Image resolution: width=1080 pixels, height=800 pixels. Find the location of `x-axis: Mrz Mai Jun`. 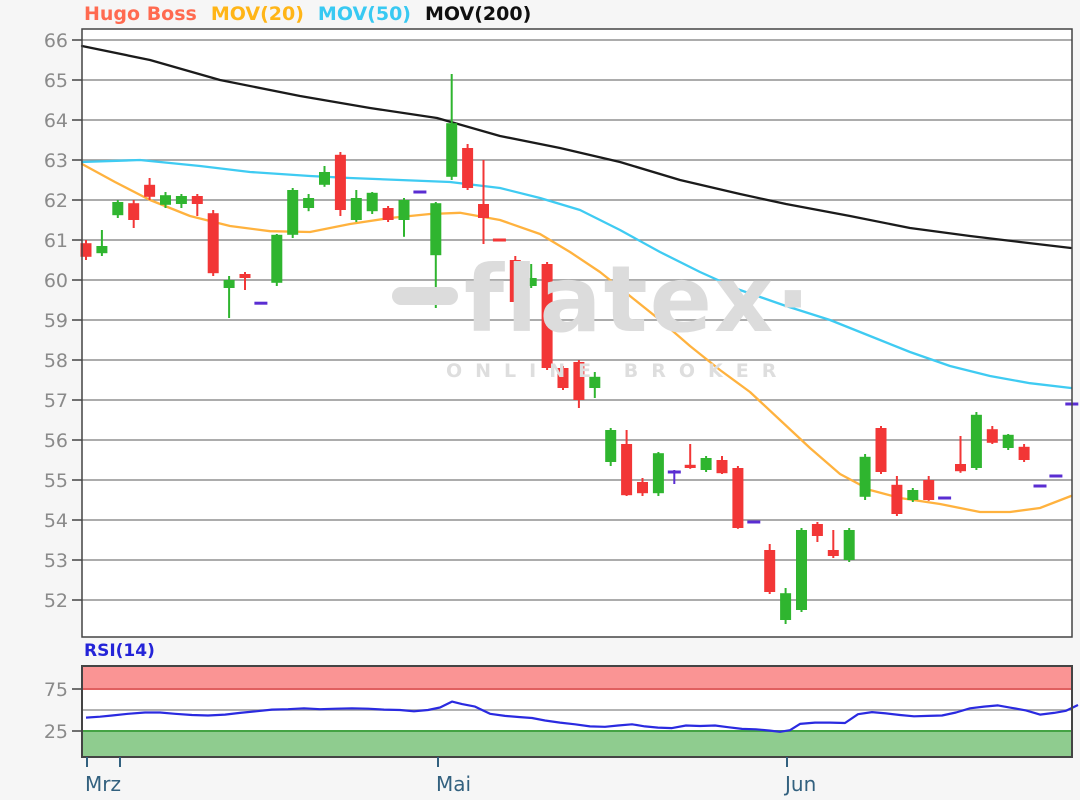

x-axis: Mrz Mai Jun is located at coordinates (450, 776).